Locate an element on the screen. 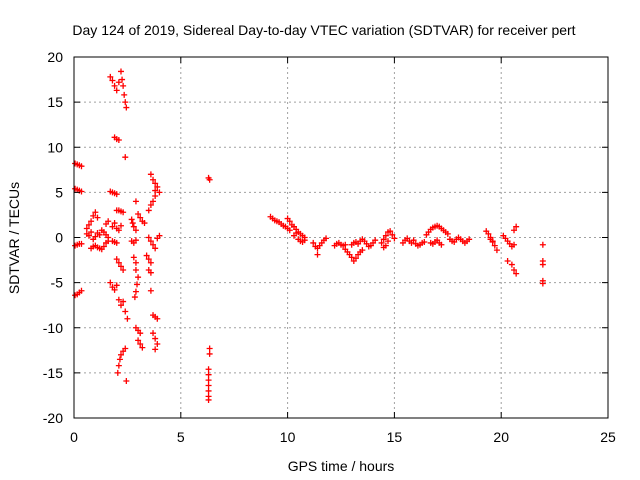 This screenshot has height=480, width=640. y-tick-label: 0 is located at coordinates (59, 238).